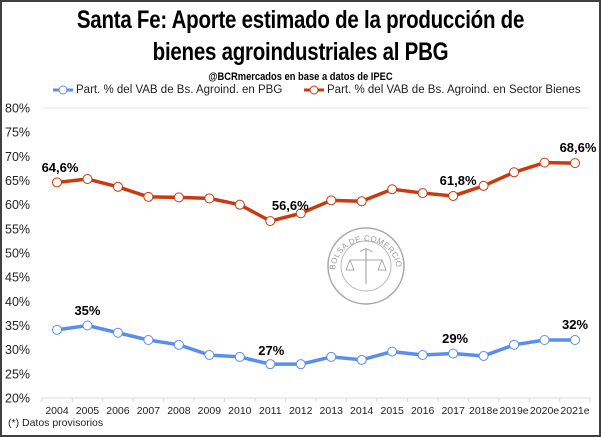 The width and height of the screenshot is (601, 437). Describe the element at coordinates (290, 205) in the screenshot. I see `data-label: 56,6%` at that location.